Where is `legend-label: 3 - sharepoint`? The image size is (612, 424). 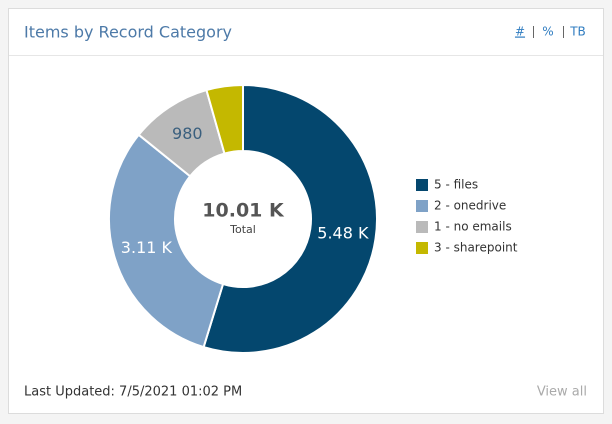 legend-label: 3 - sharepoint is located at coordinates (476, 248).